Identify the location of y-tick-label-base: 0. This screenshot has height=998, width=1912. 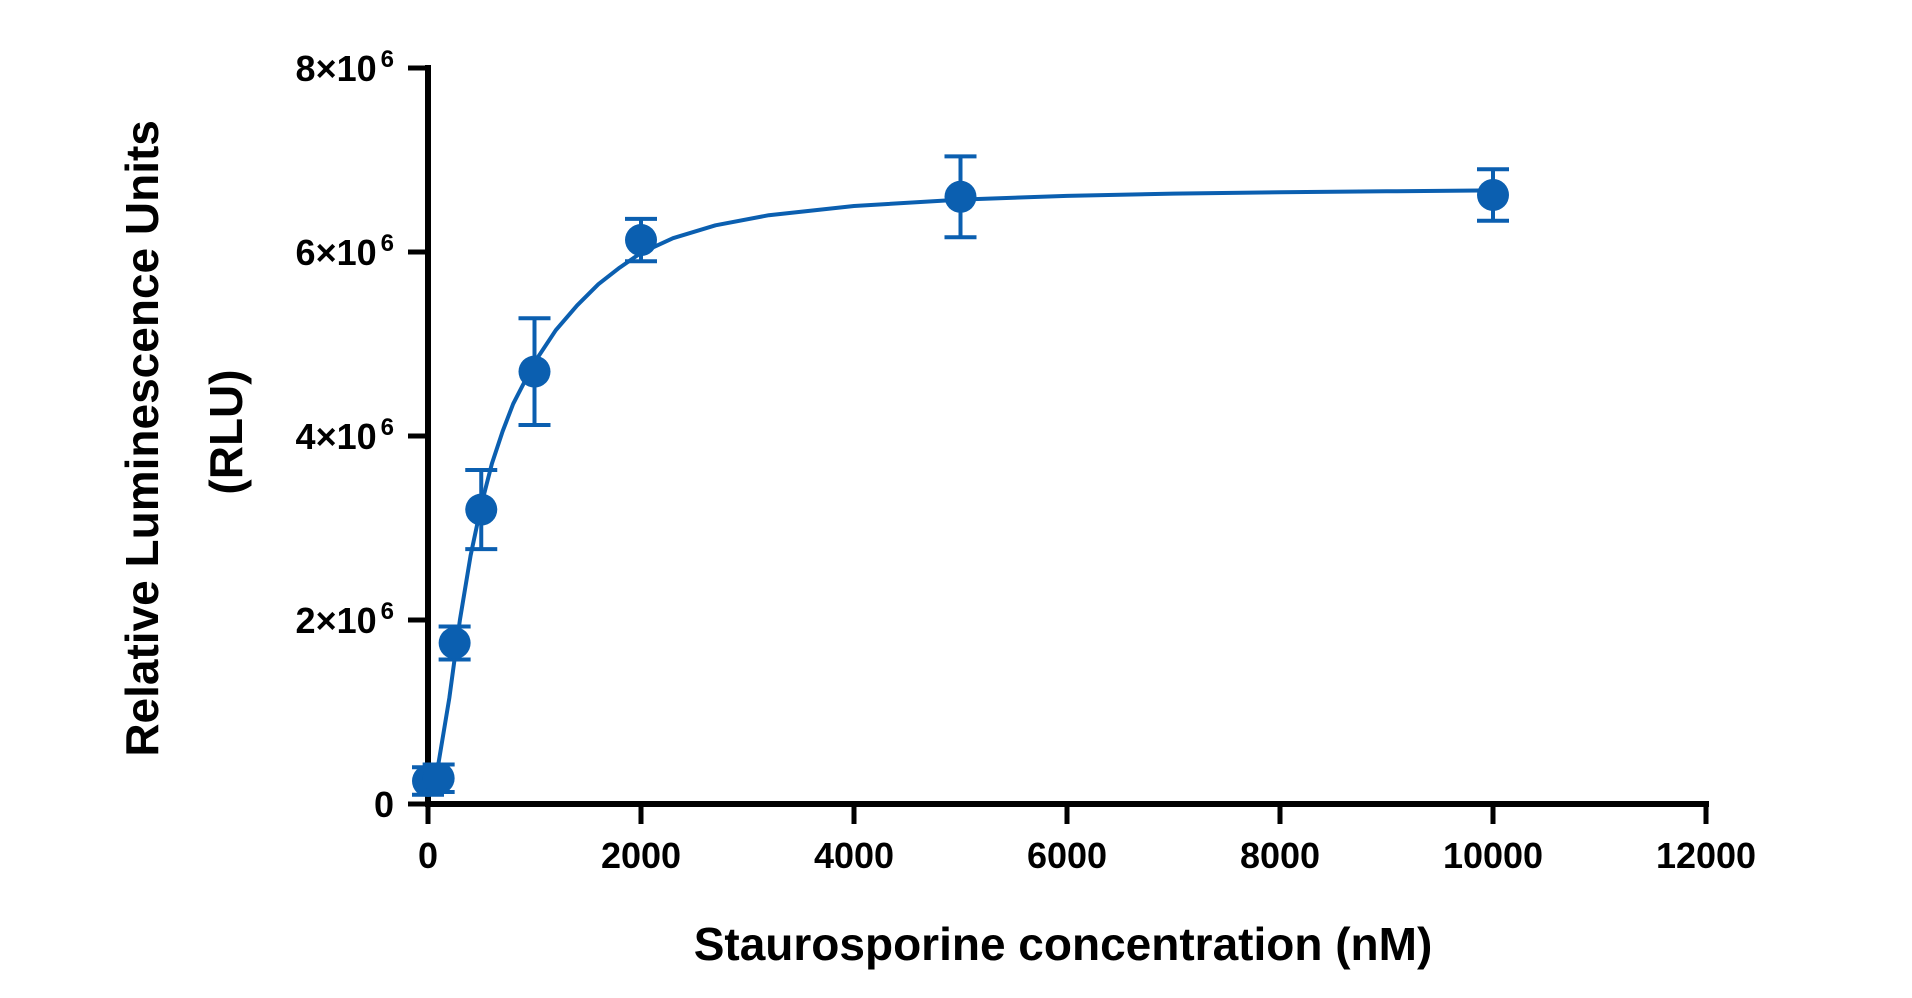
(384, 804).